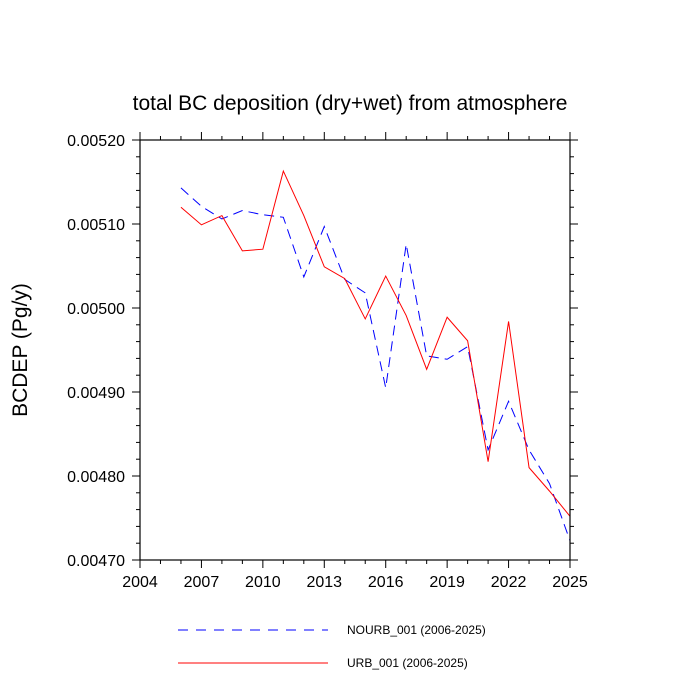 The height and width of the screenshot is (700, 700). I want to click on legend-label-2: URB_001 (2006-2025), so click(407, 663).